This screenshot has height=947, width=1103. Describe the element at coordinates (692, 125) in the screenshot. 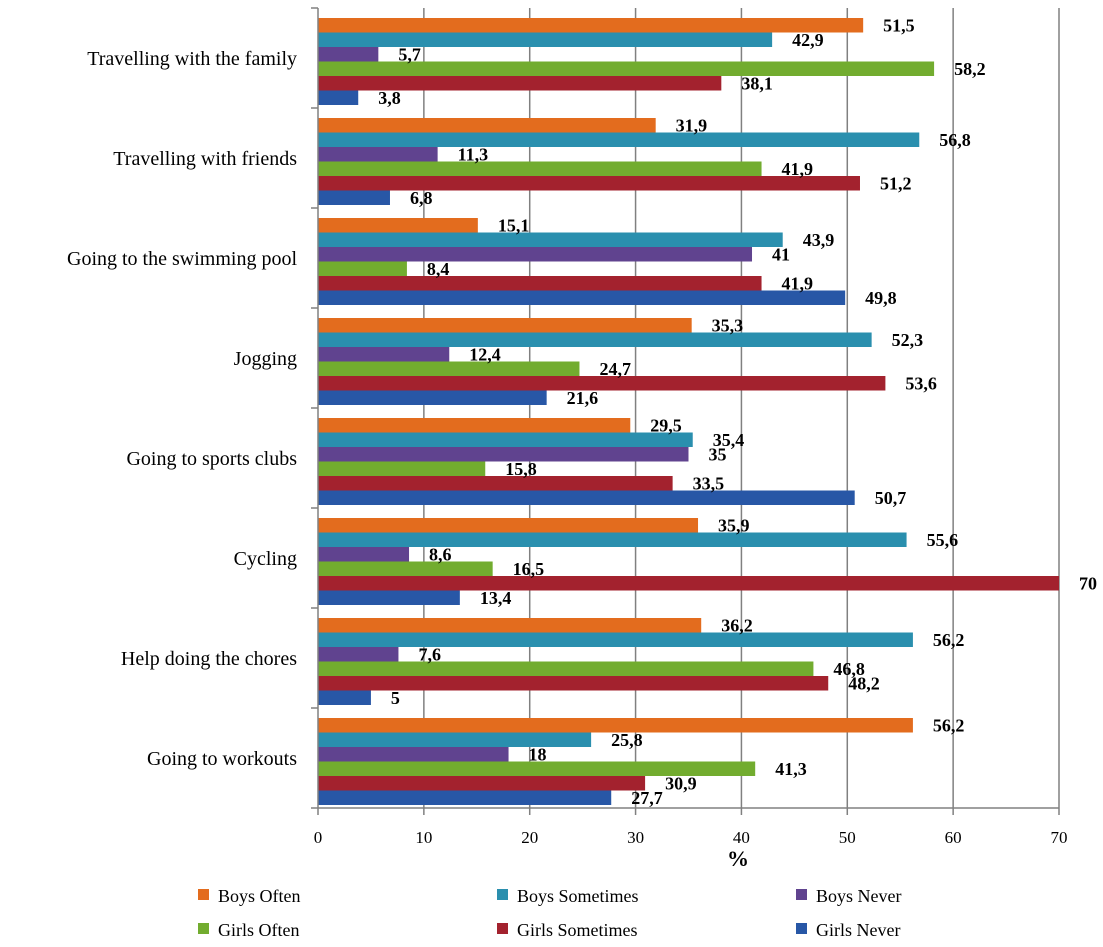

I see `data-label: 31,9` at that location.